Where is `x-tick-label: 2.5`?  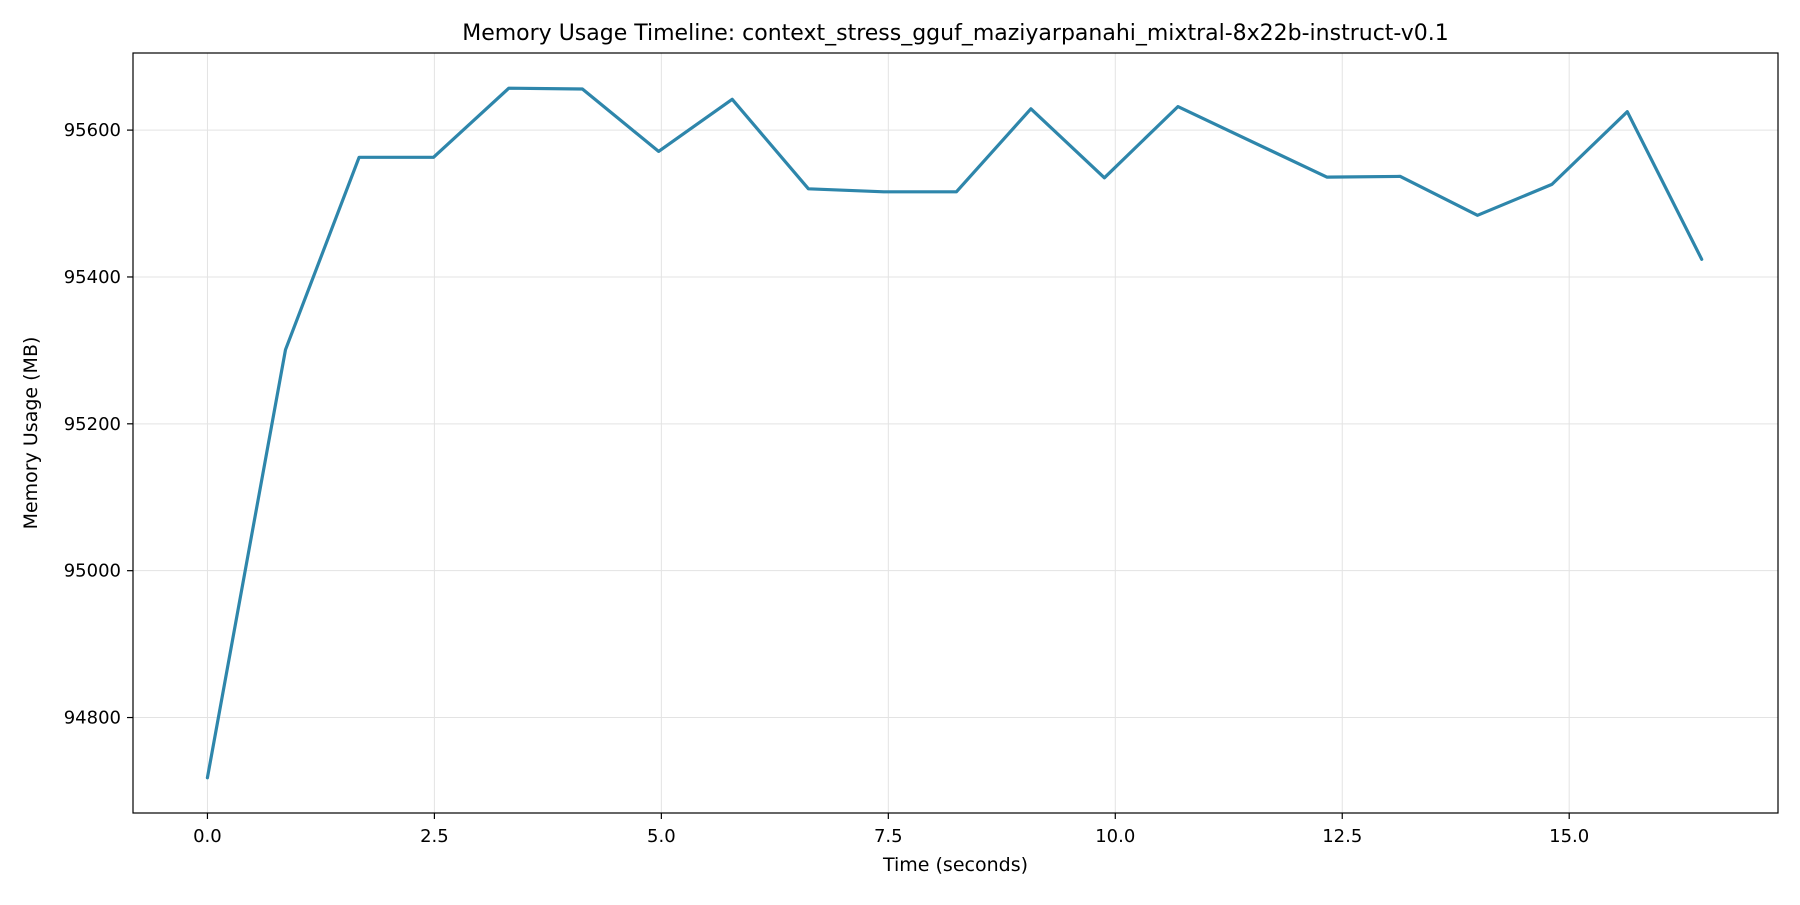
x-tick-label: 2.5 is located at coordinates (434, 836).